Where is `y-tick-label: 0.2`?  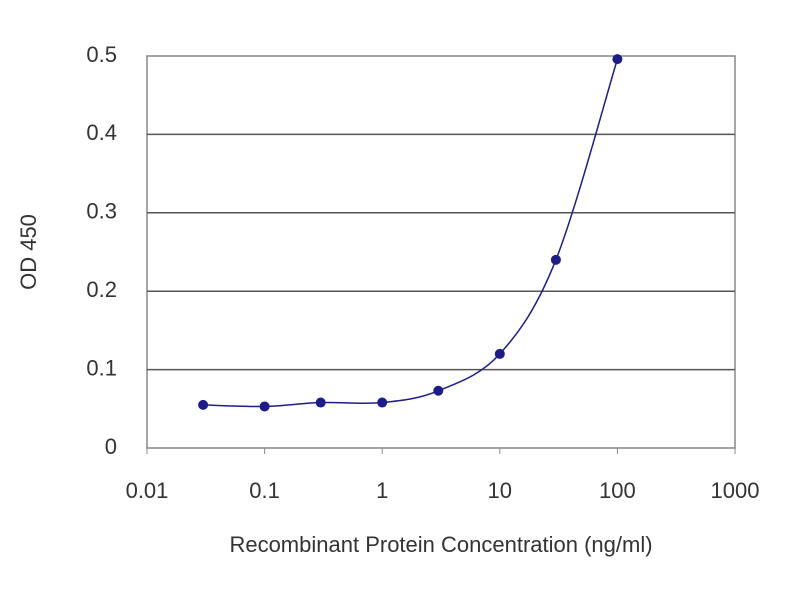
y-tick-label: 0.2 is located at coordinates (101, 289).